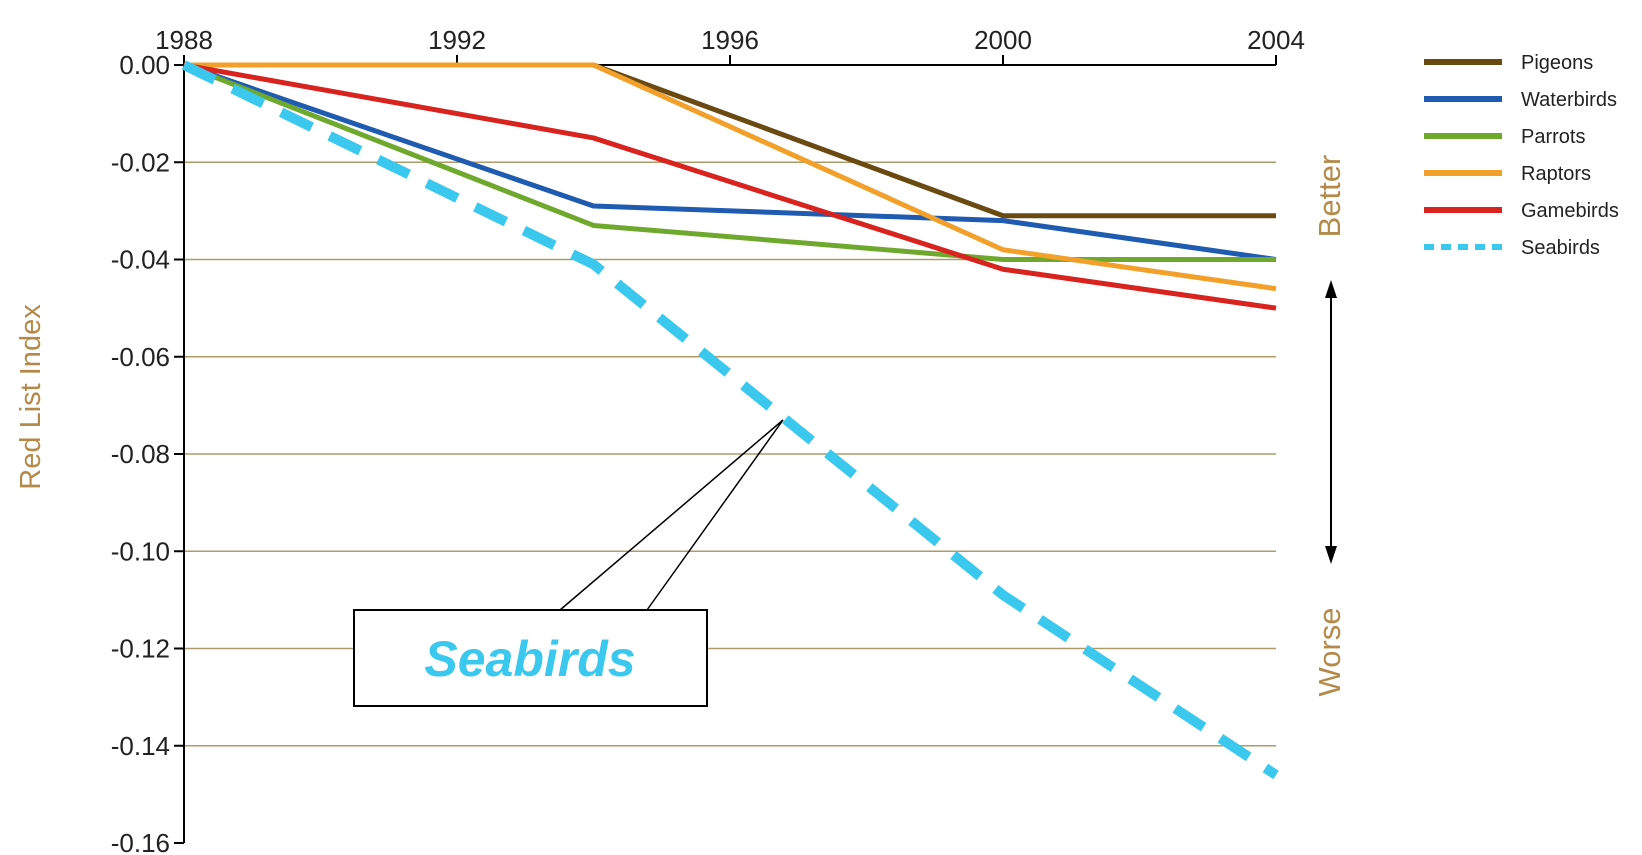  What do you see at coordinates (140, 841) in the screenshot?
I see `y-tick-label: -0.16` at bounding box center [140, 841].